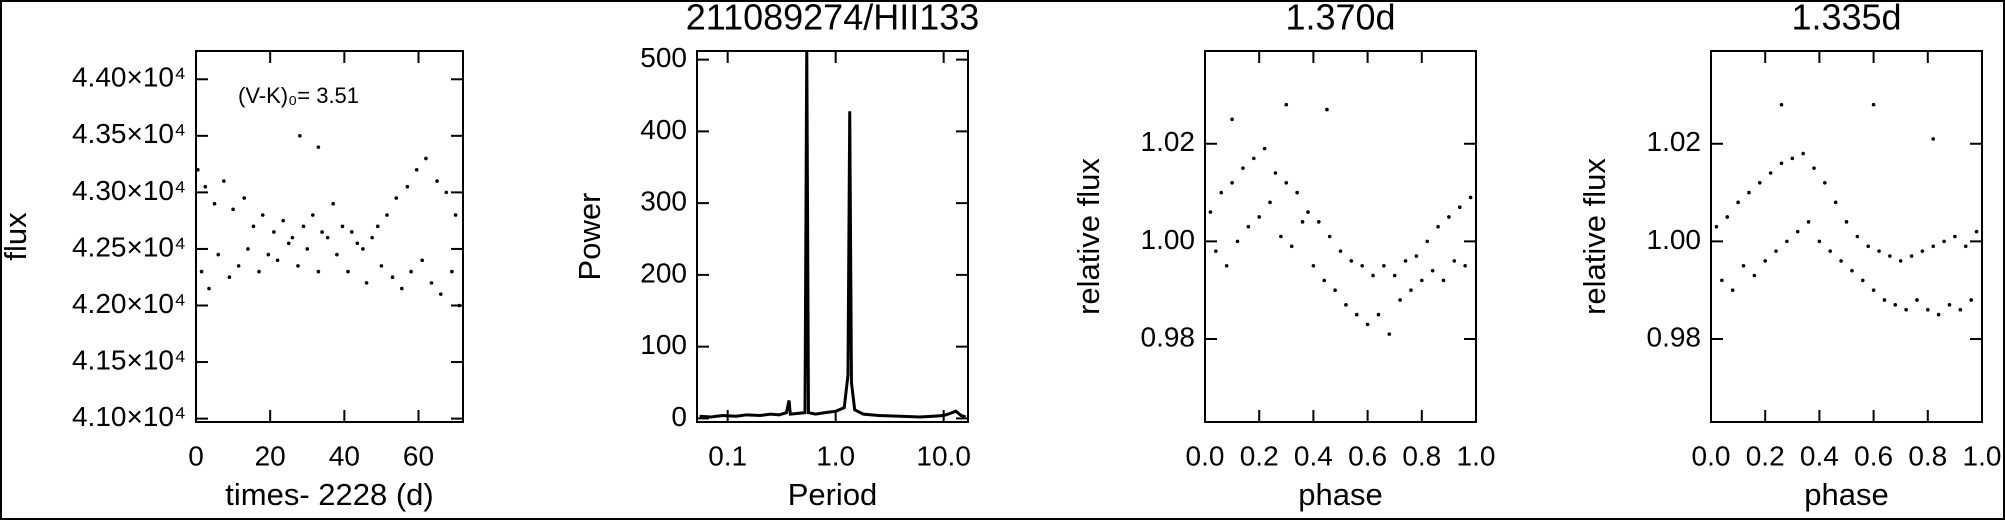  I want to click on chart-title: 1.335d, so click(1846, 19).